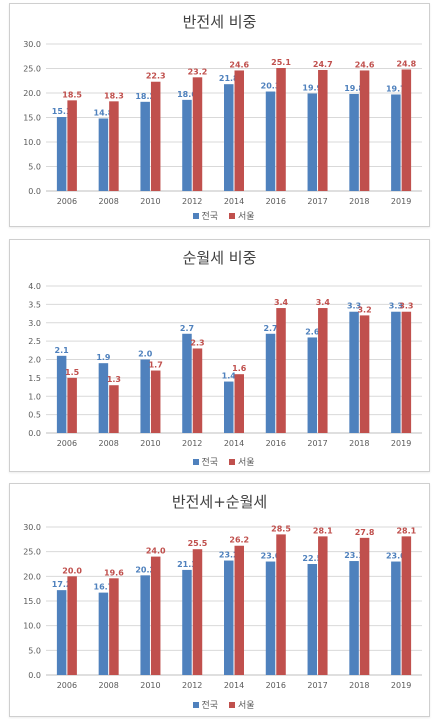 The width and height of the screenshot is (444, 719). What do you see at coordinates (239, 403) in the screenshot?
I see `bar-seoul-2014` at bounding box center [239, 403].